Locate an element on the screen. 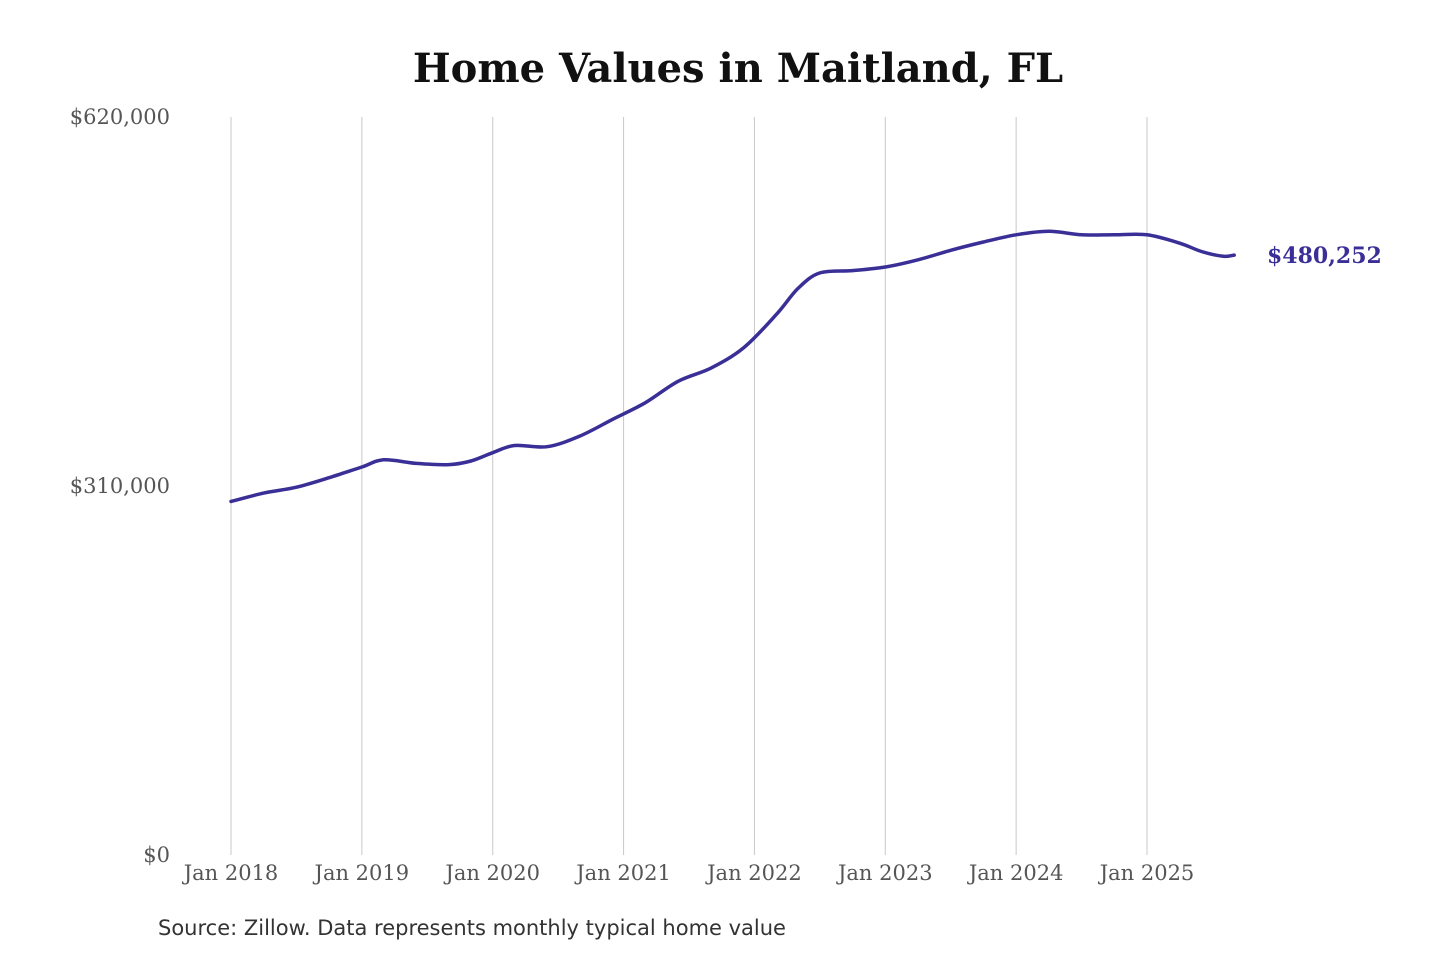 The width and height of the screenshot is (1440, 960). x-tick-label: Jan 2021 is located at coordinates (622, 873).